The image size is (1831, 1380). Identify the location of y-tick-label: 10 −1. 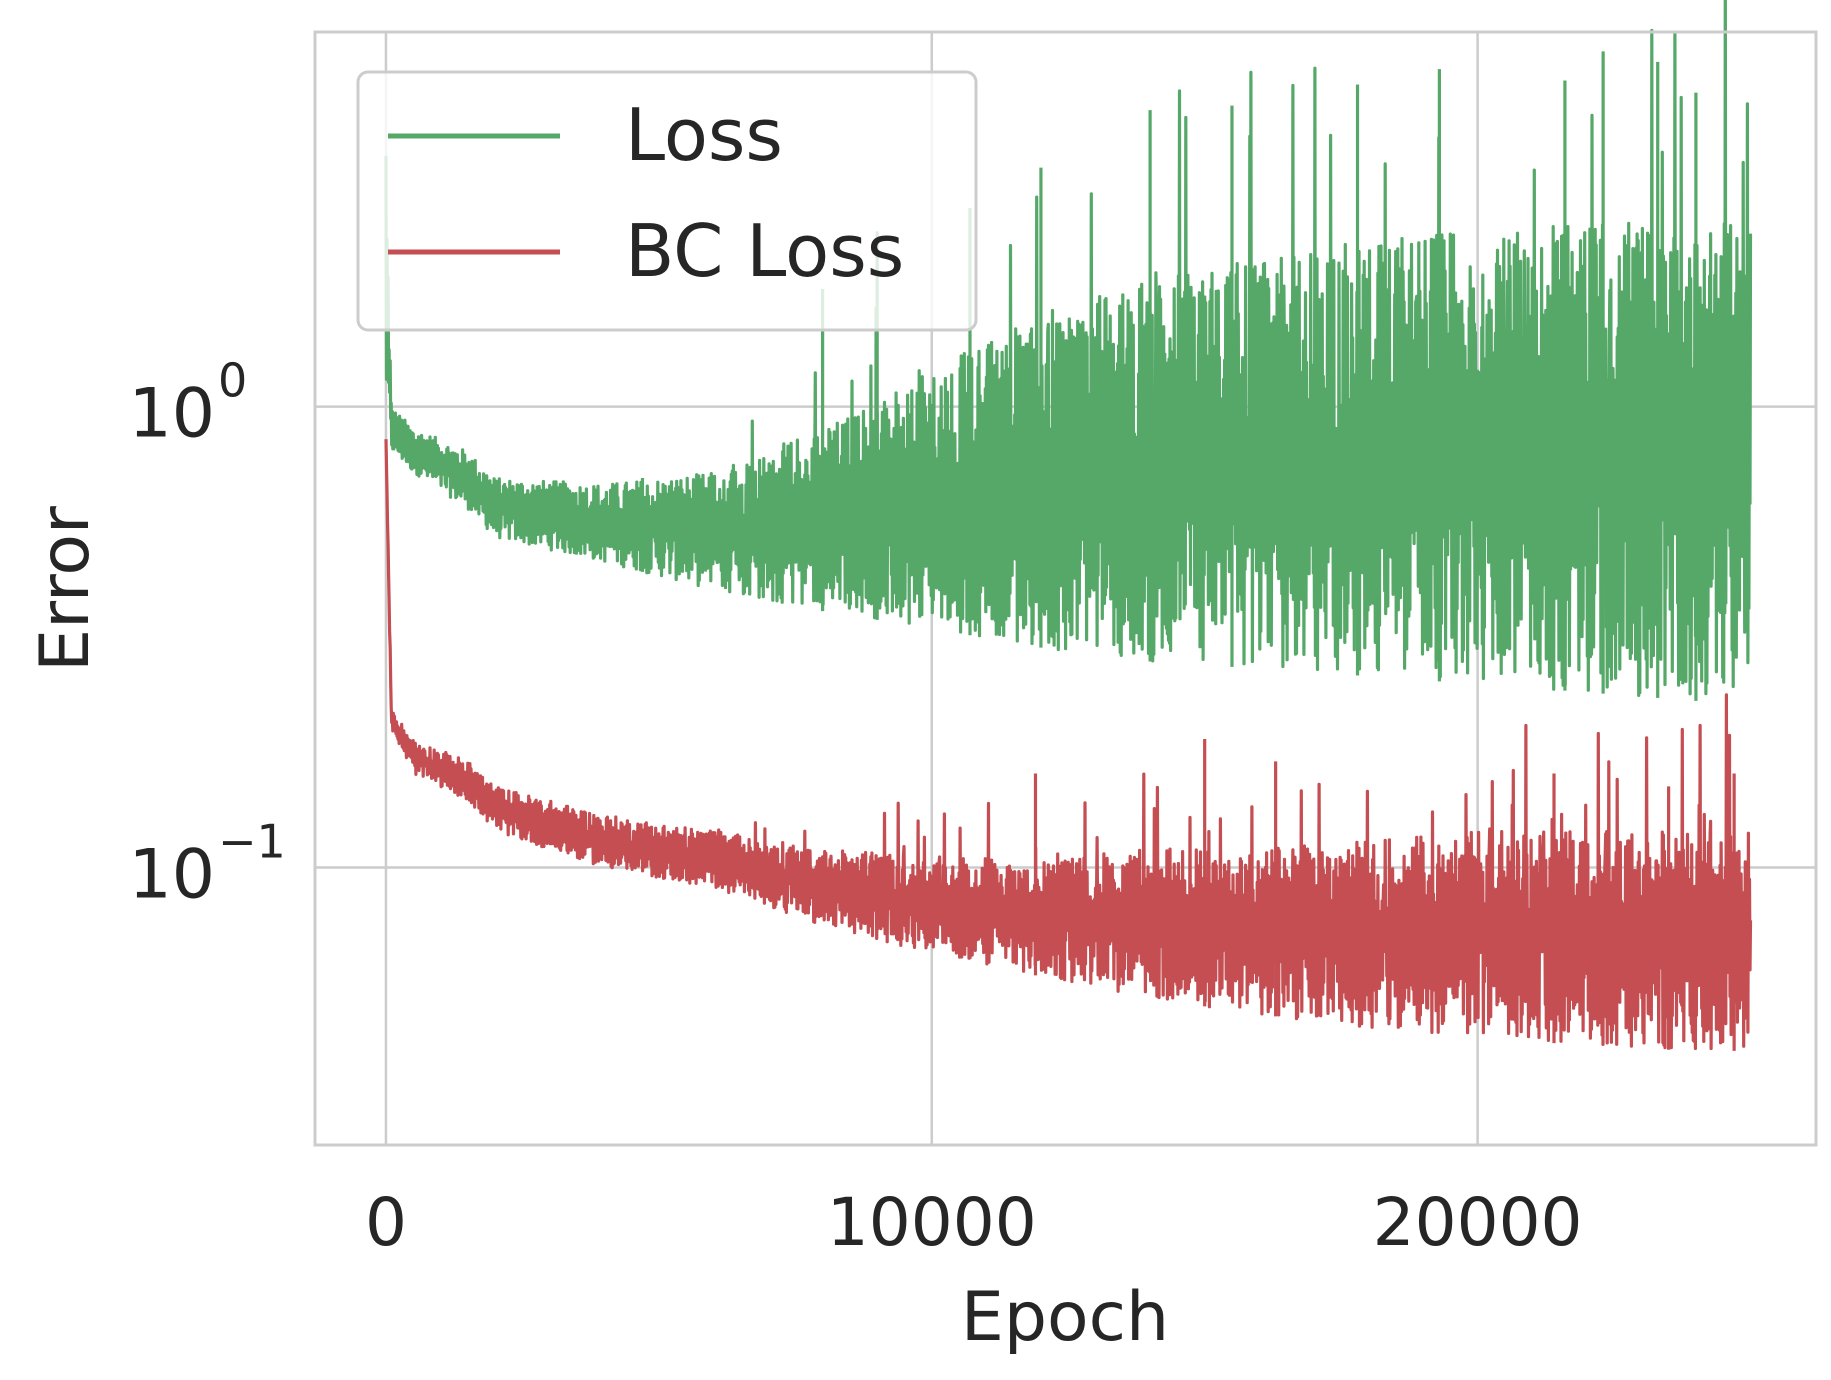
(206, 865).